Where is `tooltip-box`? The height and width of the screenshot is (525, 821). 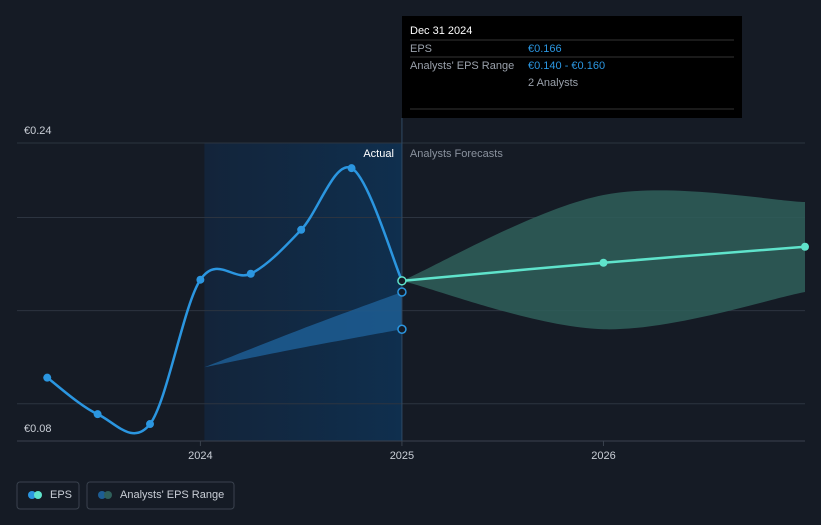 tooltip-box is located at coordinates (572, 67).